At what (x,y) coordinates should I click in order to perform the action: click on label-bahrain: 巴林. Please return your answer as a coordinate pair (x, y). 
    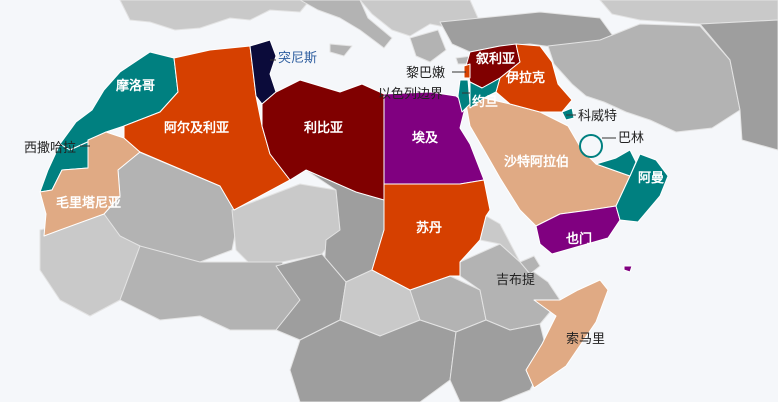
    Looking at the image, I should click on (631, 138).